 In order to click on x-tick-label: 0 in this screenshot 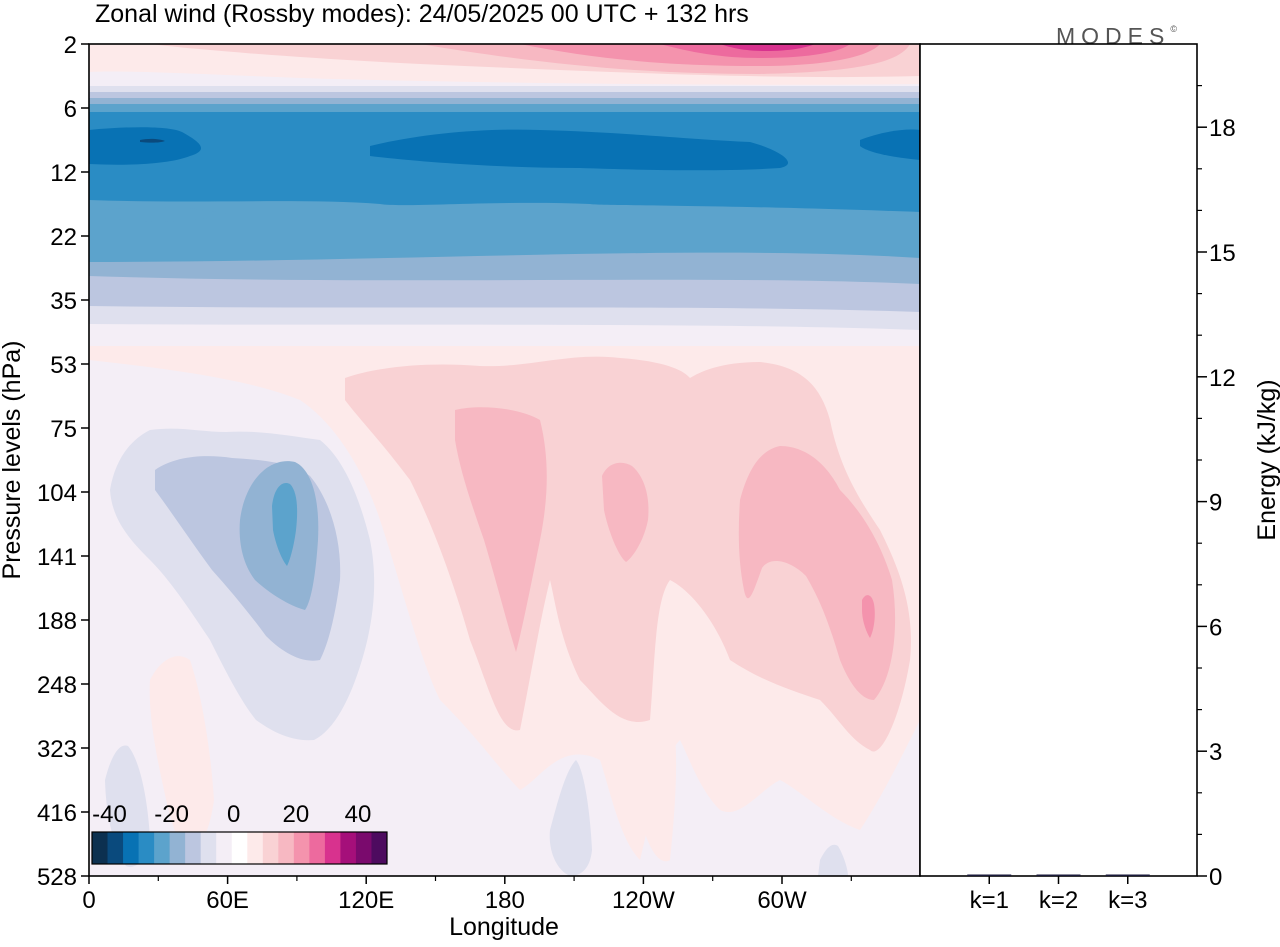, I will do `click(88, 900)`.